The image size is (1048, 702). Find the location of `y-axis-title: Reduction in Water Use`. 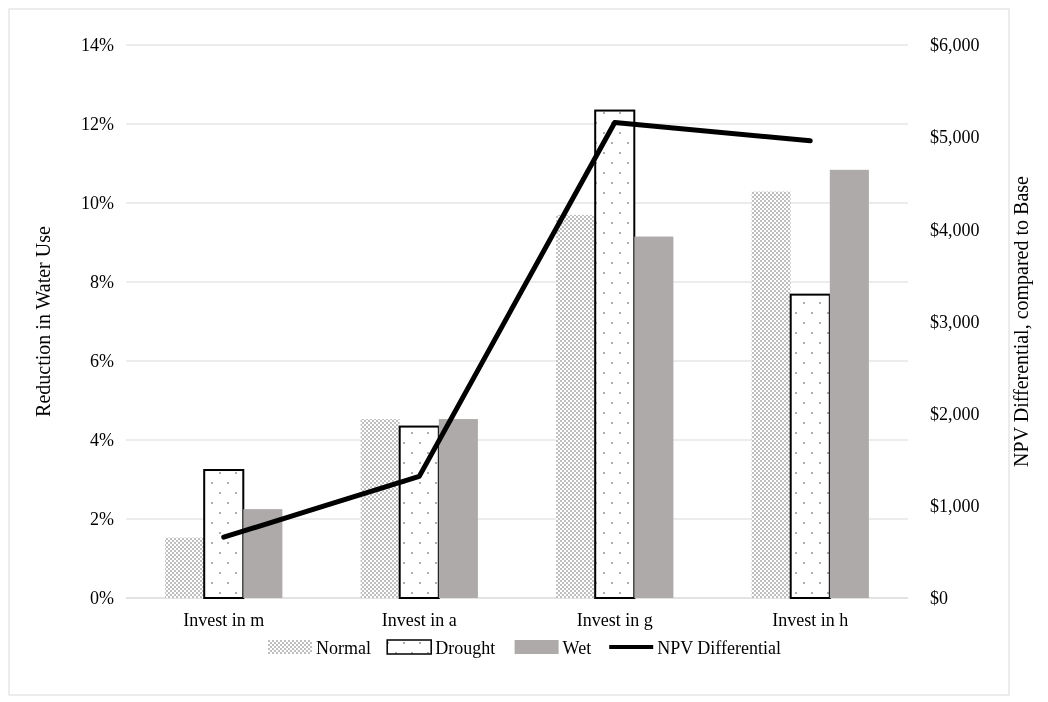

y-axis-title: Reduction in Water Use is located at coordinates (43, 321).